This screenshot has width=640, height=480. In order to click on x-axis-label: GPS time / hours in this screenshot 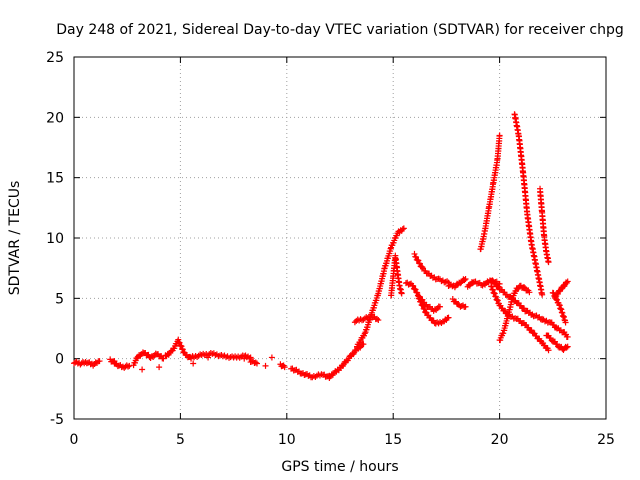, I will do `click(339, 467)`.